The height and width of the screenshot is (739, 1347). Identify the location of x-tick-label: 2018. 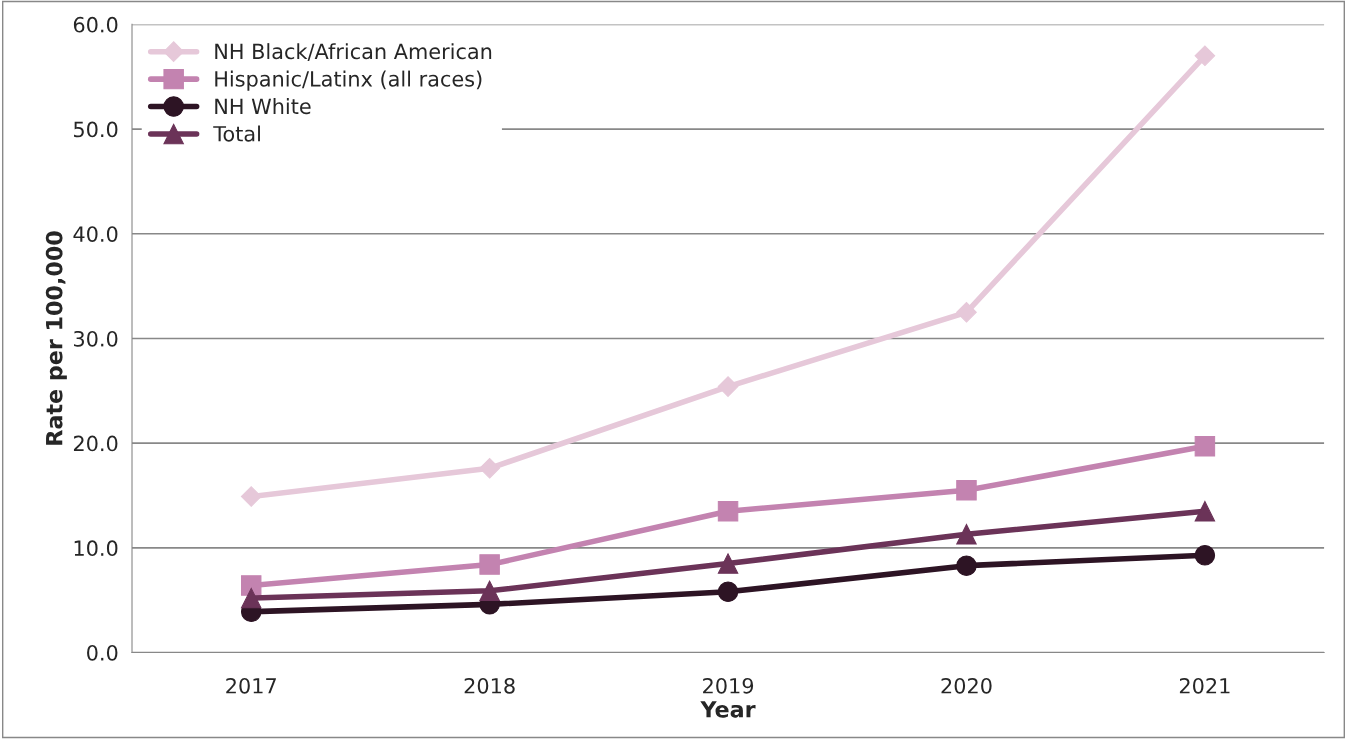
(489, 685).